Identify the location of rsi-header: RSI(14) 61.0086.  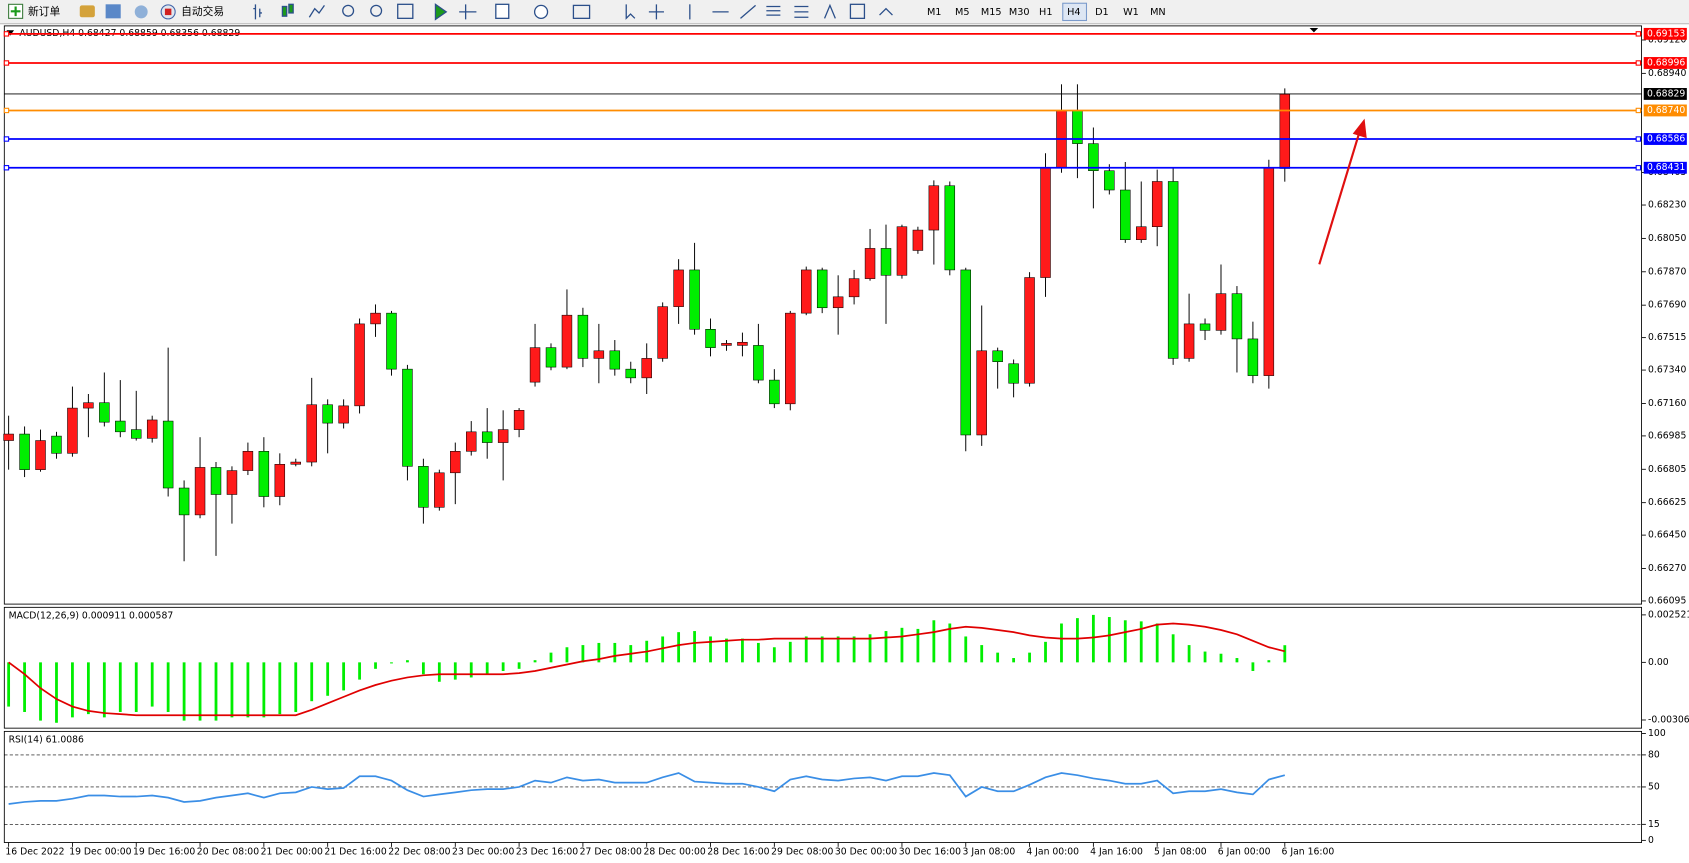
(46, 740).